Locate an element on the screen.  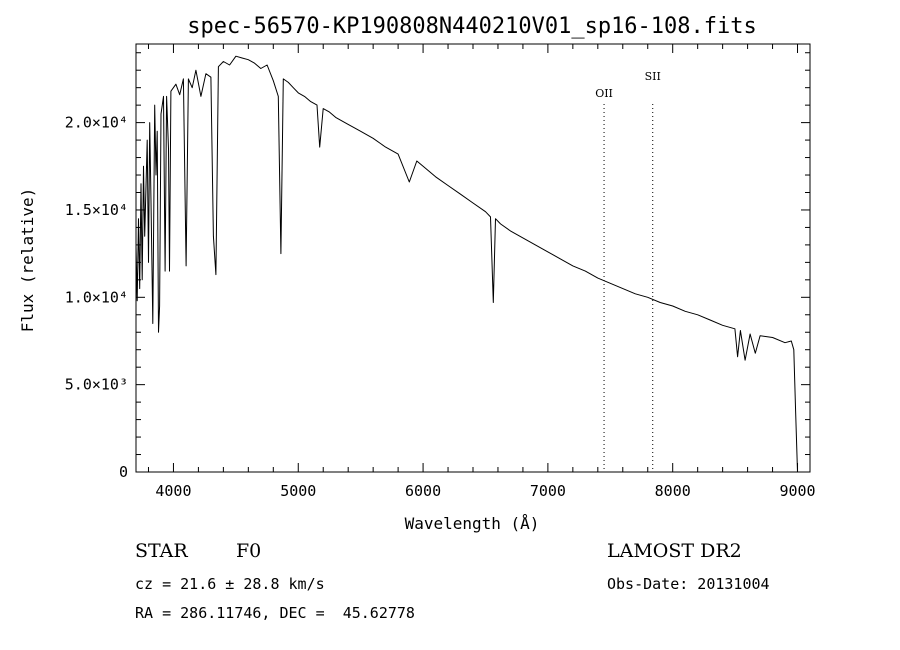
y-tick-label: 0 is located at coordinates (123, 472).